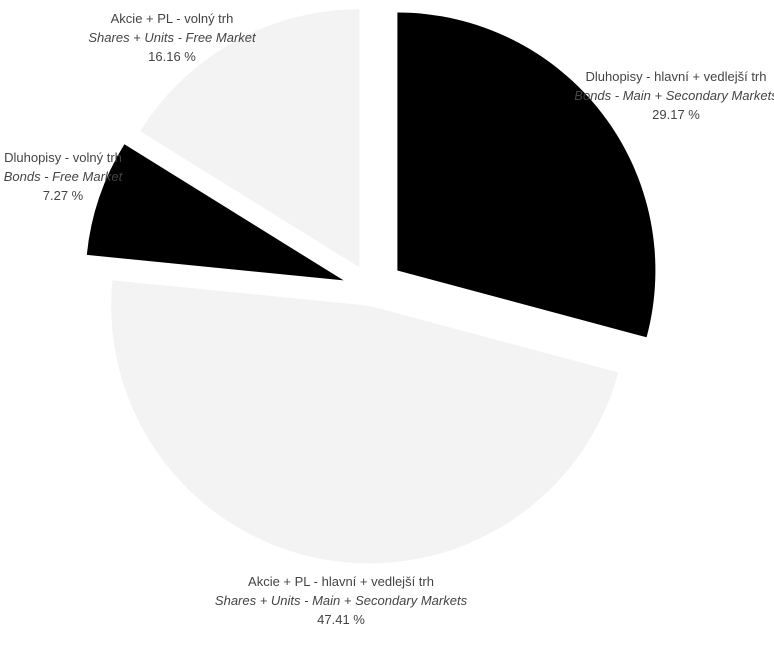 Image resolution: width=774 pixels, height=648 pixels. I want to click on slice-value-label: 47.41 %, so click(341, 619).